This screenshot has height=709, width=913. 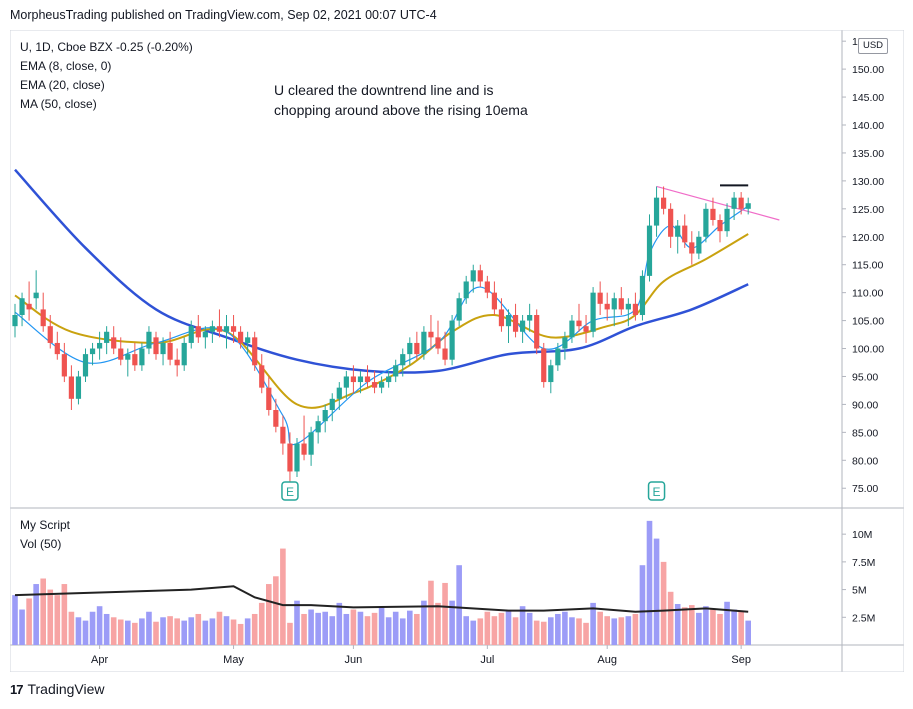 What do you see at coordinates (863, 563) in the screenshot?
I see `volume-tick-label: 7.5M` at bounding box center [863, 563].